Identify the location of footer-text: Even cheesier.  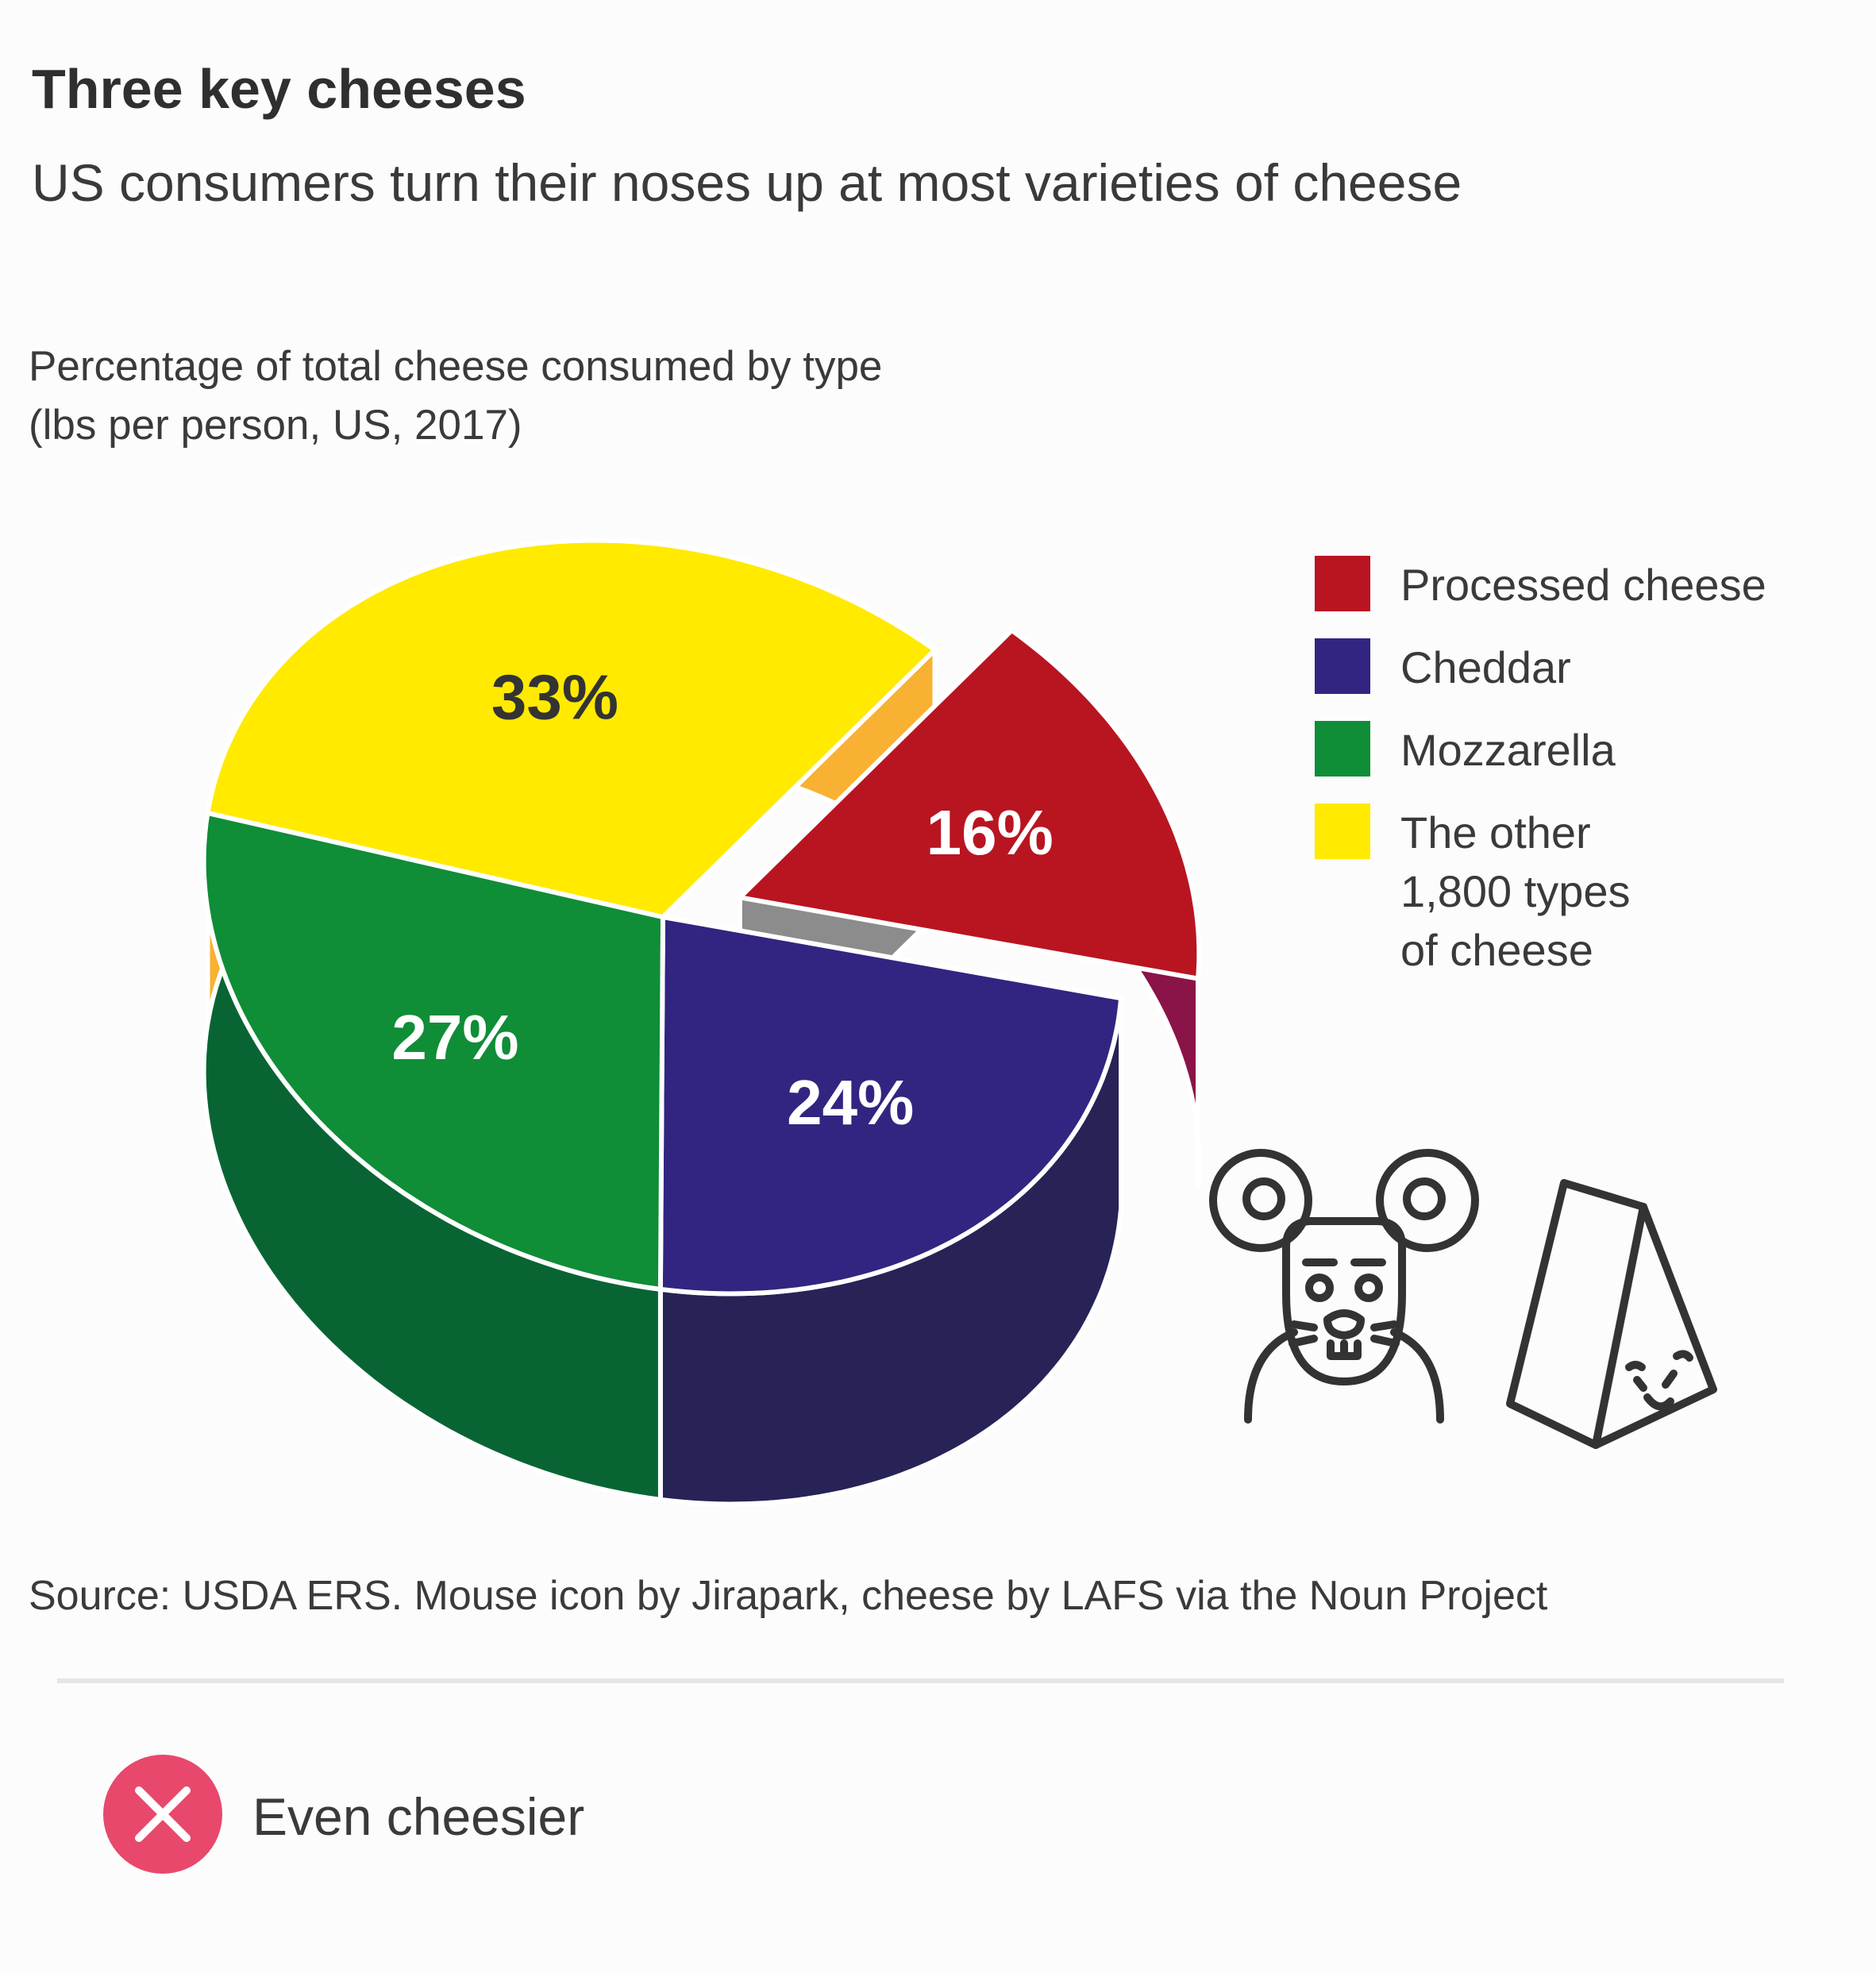
(419, 1816).